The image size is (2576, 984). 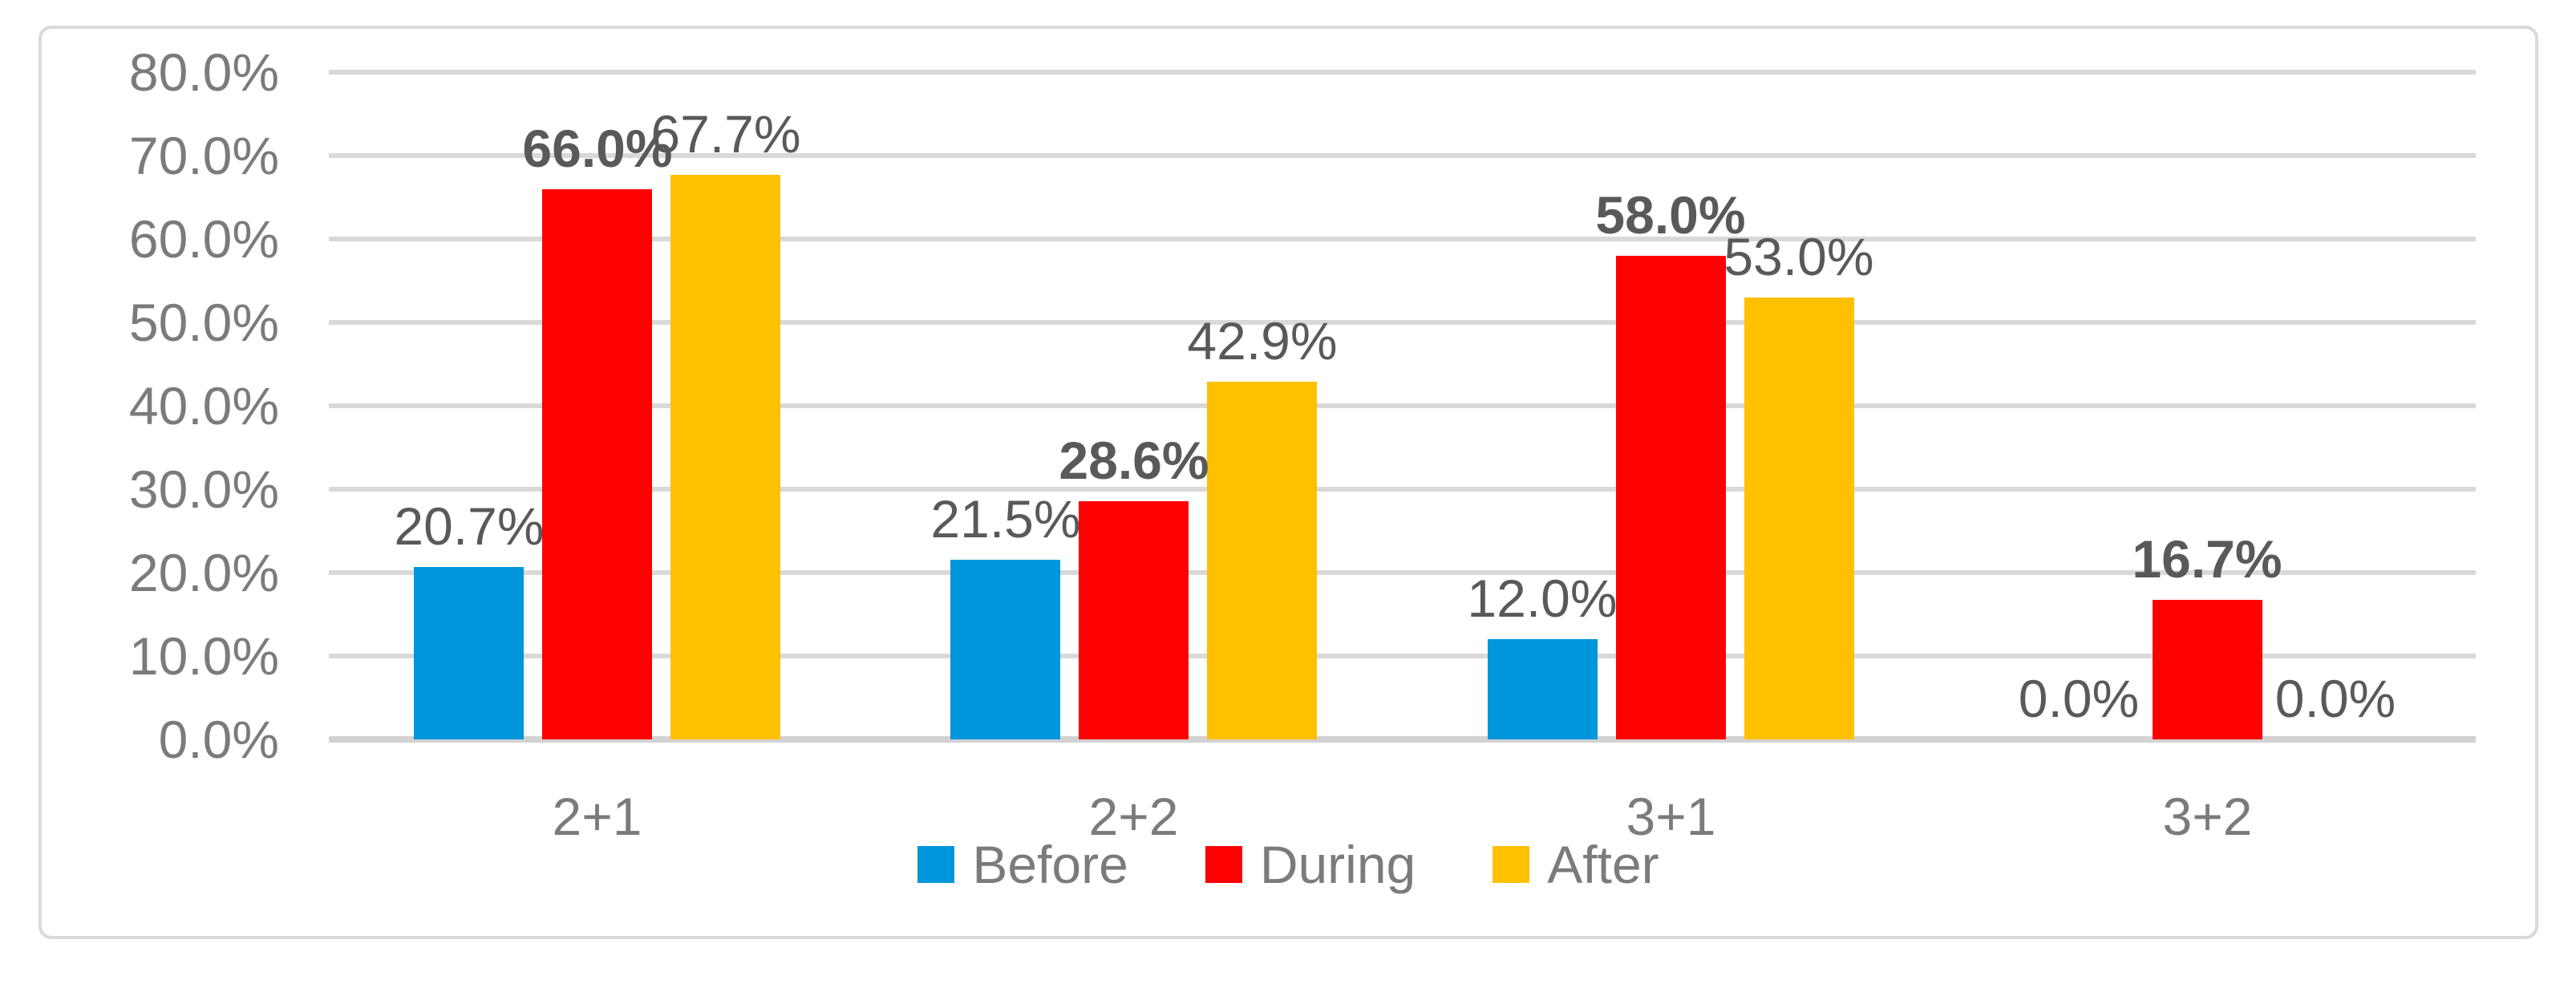 What do you see at coordinates (1134, 461) in the screenshot?
I see `data-label-during-2+2: 28.6%` at bounding box center [1134, 461].